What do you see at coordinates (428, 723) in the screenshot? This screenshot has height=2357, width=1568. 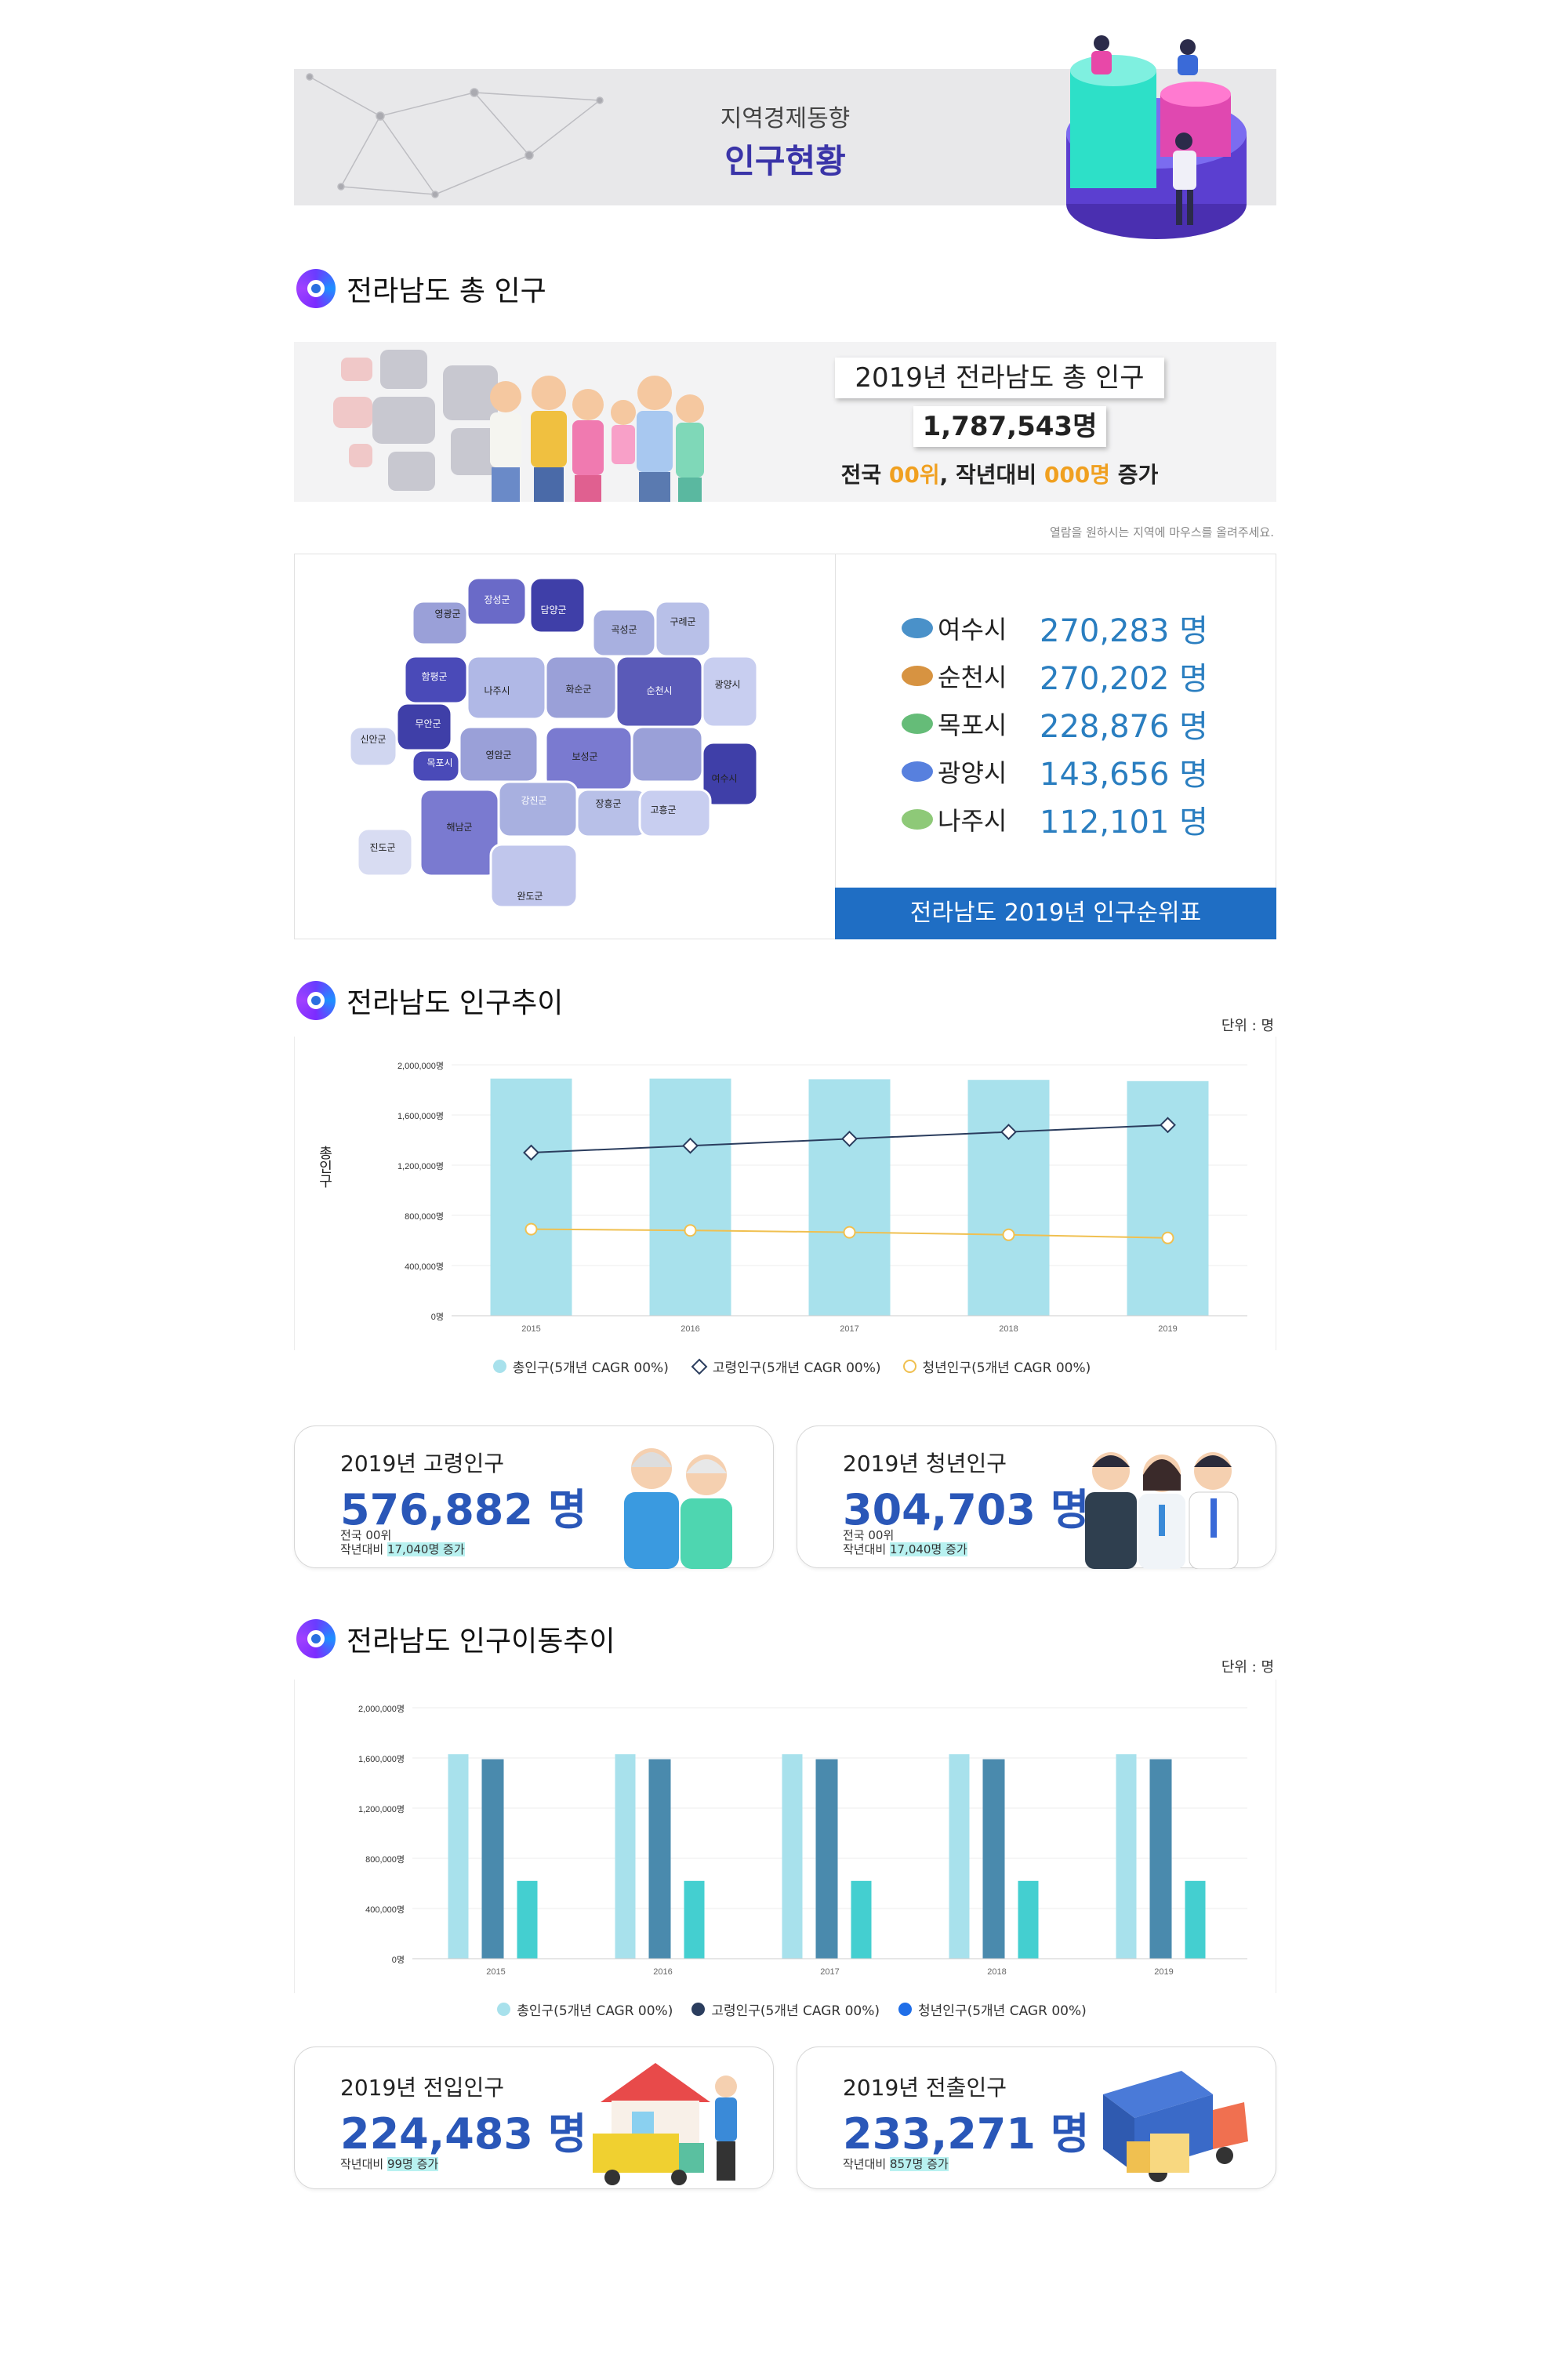 I see `map-region-label: 무안군` at bounding box center [428, 723].